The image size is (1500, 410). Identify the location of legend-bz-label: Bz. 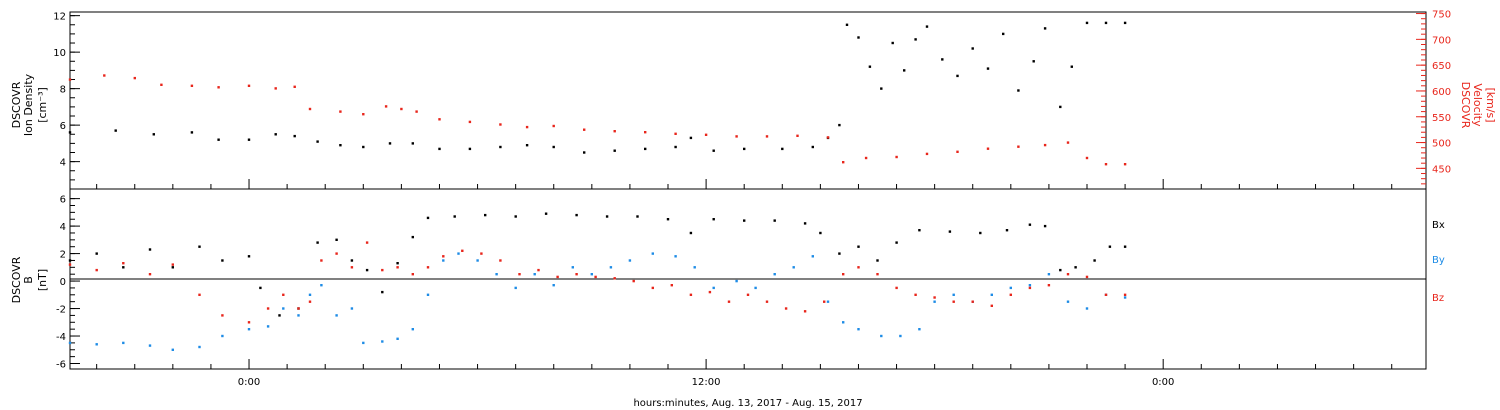
(1438, 298).